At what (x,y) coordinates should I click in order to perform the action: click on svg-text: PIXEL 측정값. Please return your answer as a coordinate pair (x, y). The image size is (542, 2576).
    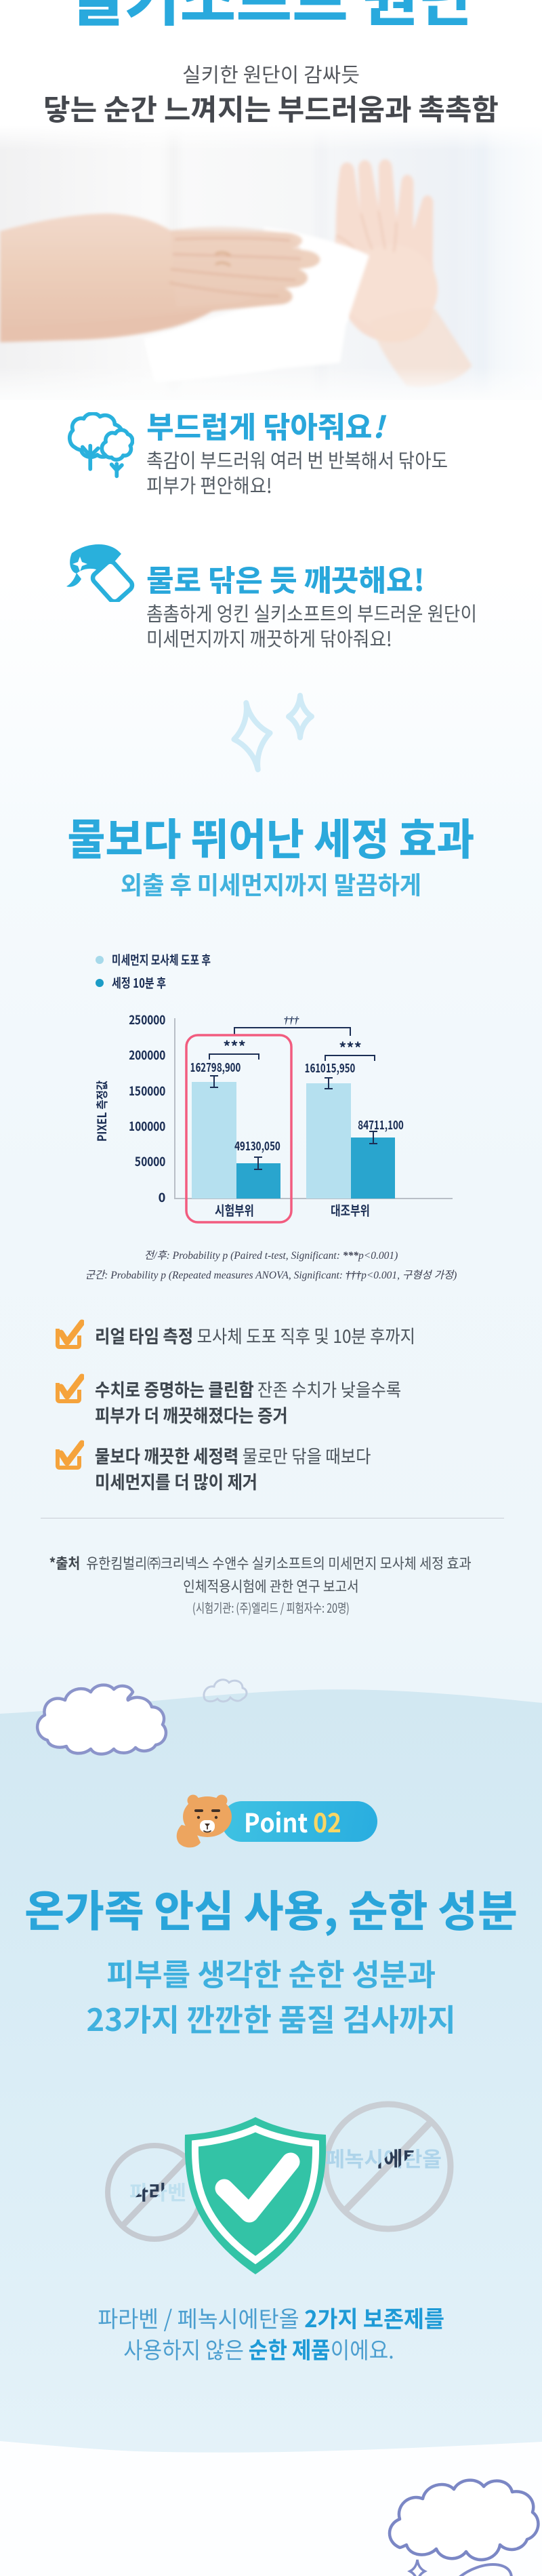
    Looking at the image, I should click on (101, 1111).